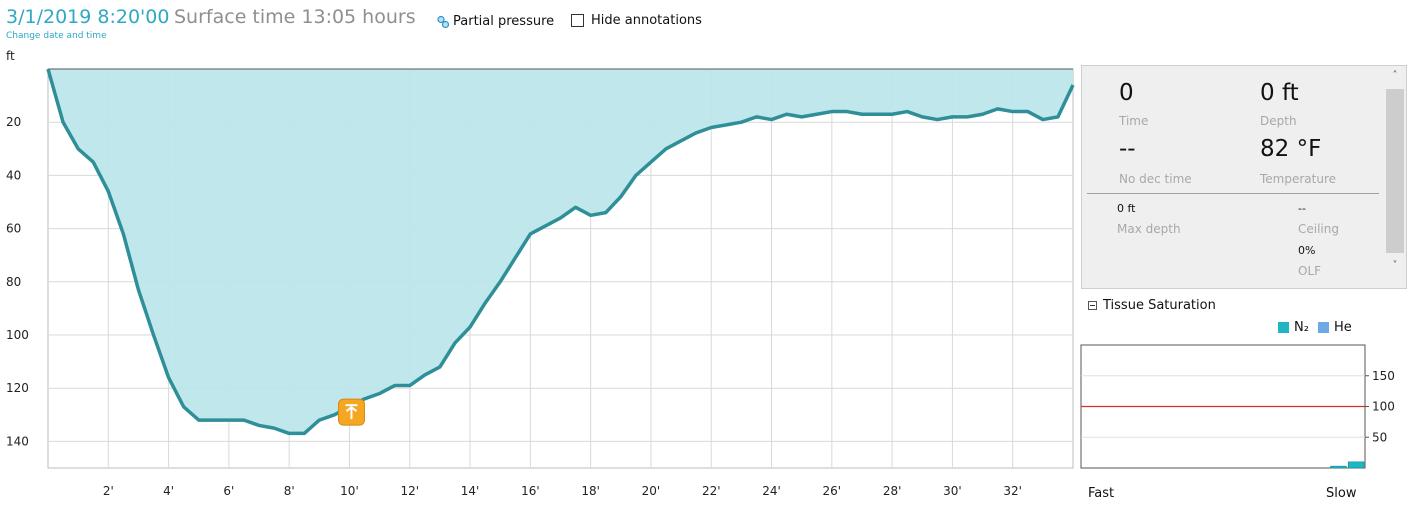  What do you see at coordinates (1233, 193) in the screenshot?
I see `info-divider` at bounding box center [1233, 193].